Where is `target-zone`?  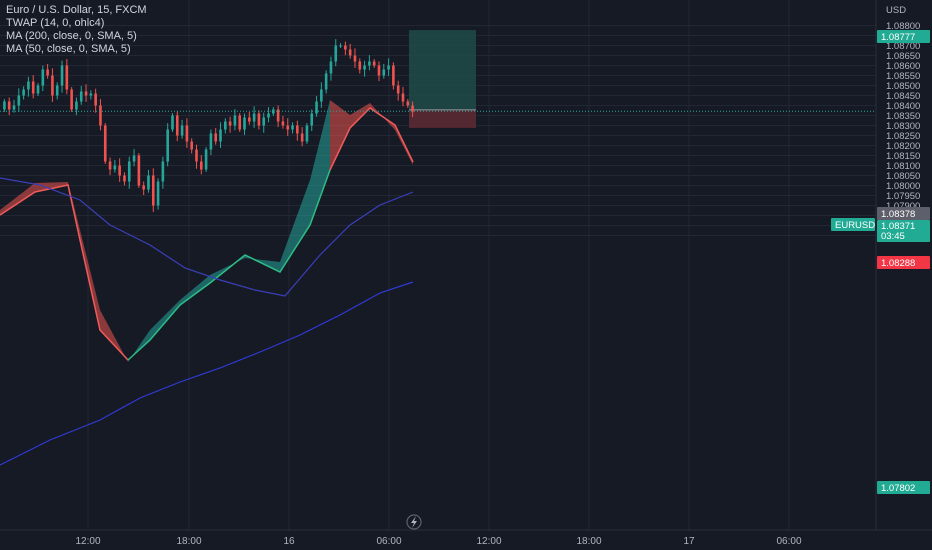
target-zone is located at coordinates (442, 70).